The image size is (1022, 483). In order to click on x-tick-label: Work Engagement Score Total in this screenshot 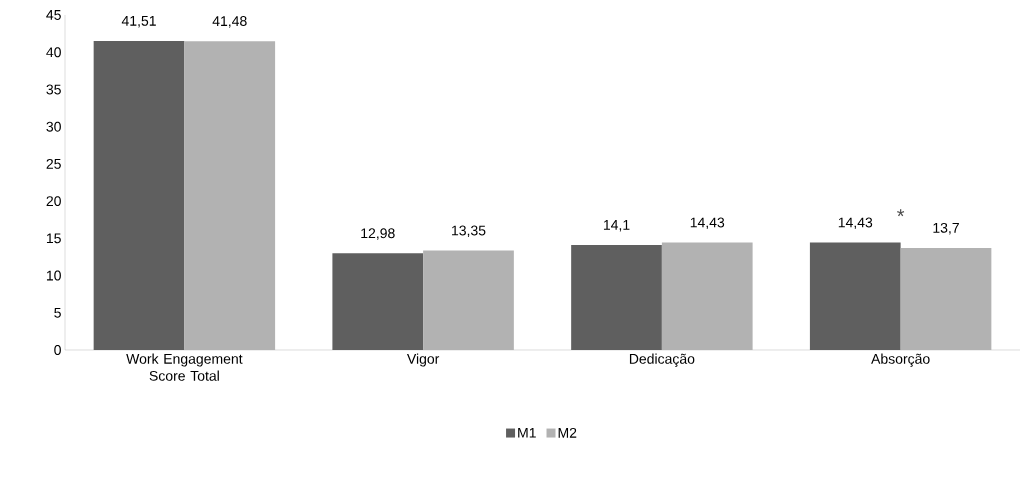, I will do `click(184, 367)`.